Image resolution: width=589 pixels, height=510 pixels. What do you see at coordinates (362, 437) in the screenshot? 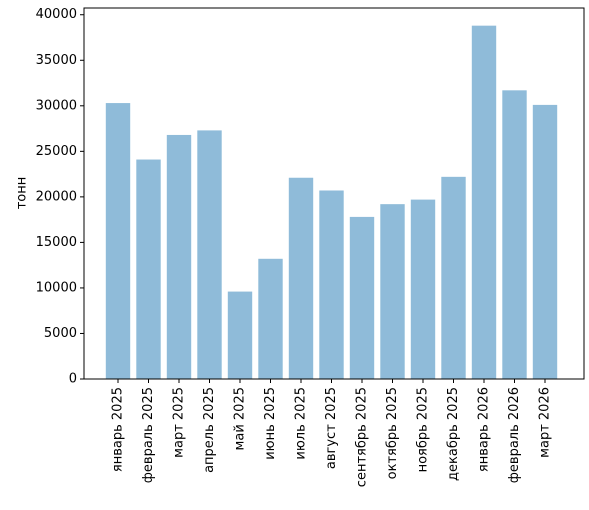
I see `x-tick-label: сентябрь 2025` at bounding box center [362, 437].